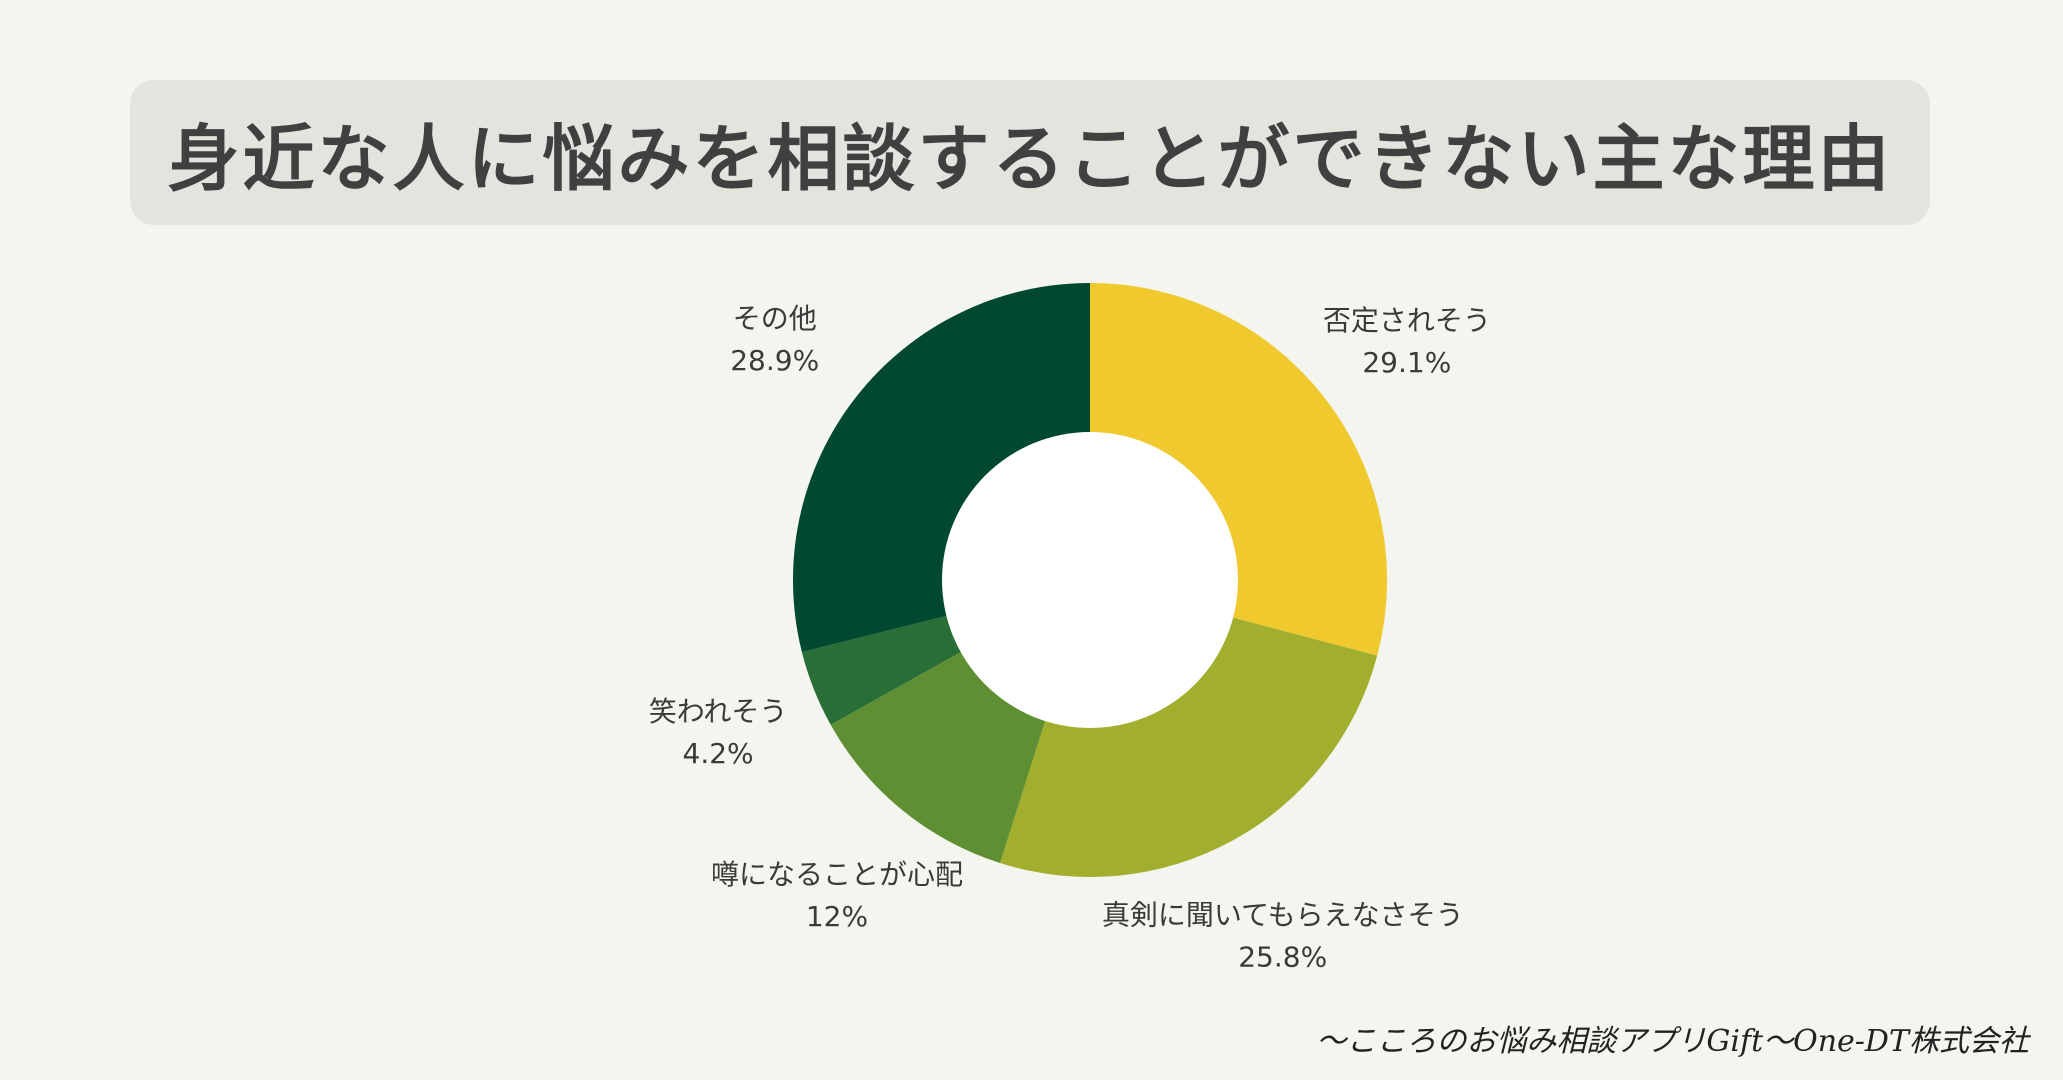 This screenshot has width=2063, height=1080. Describe the element at coordinates (1406, 362) in the screenshot. I see `slice-value-0: 29.1%` at that location.